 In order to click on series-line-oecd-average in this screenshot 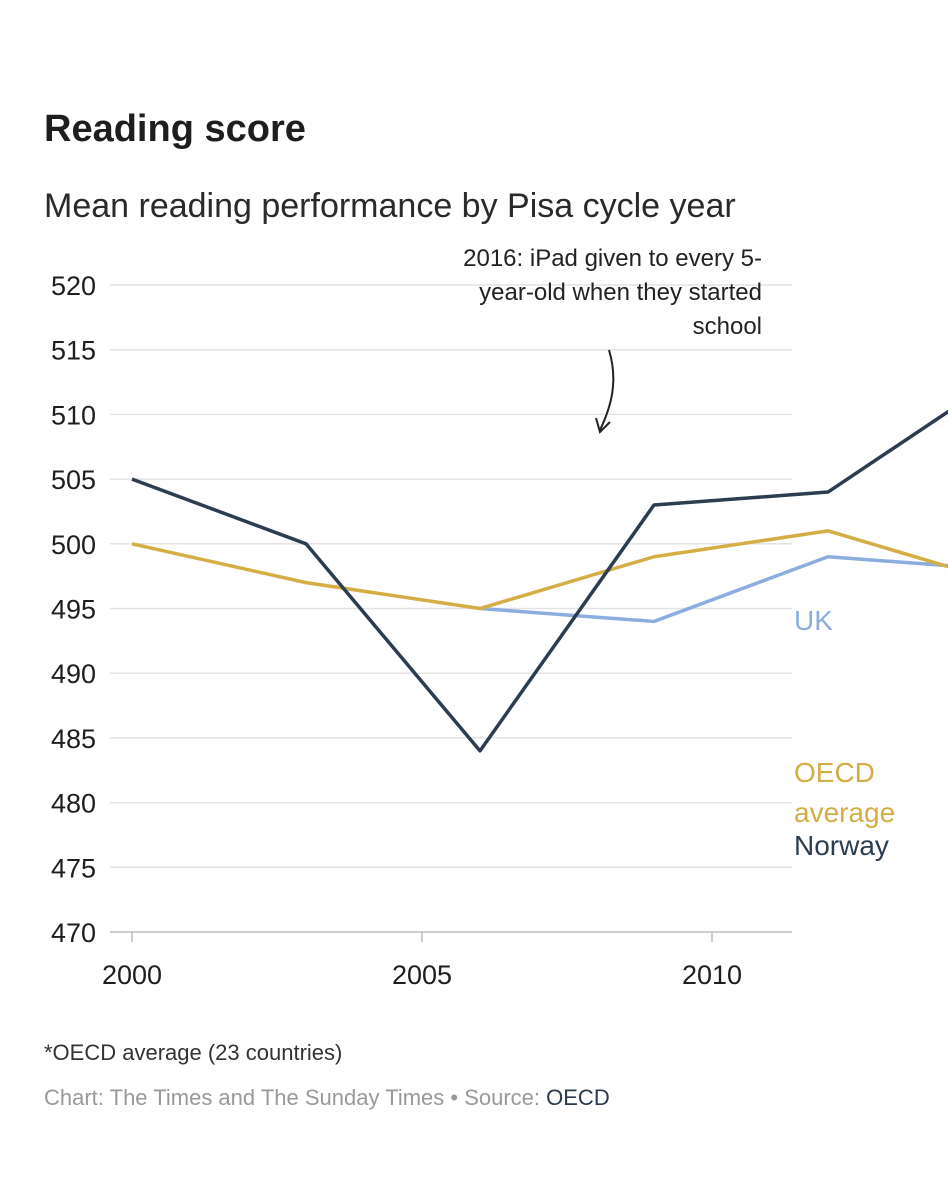, I will do `click(539, 570)`.